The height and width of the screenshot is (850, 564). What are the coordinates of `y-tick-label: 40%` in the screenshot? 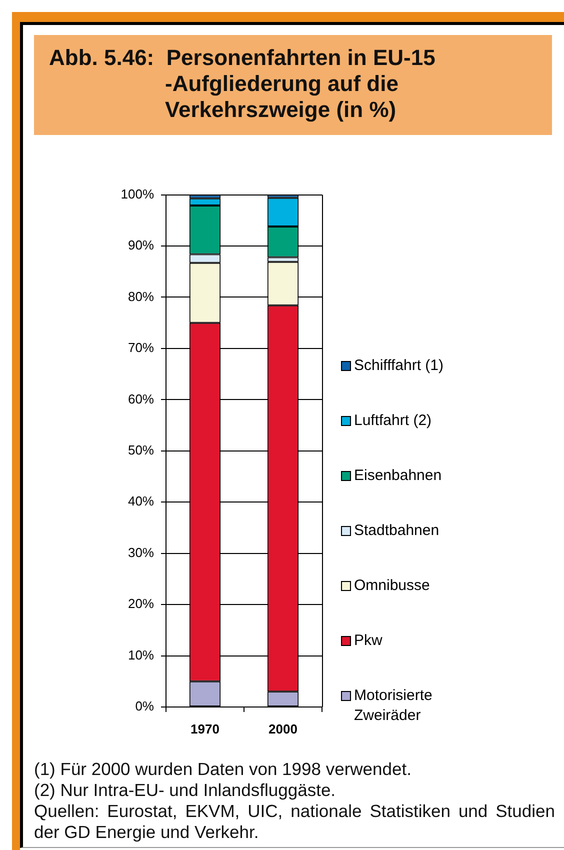 It's located at (141, 501).